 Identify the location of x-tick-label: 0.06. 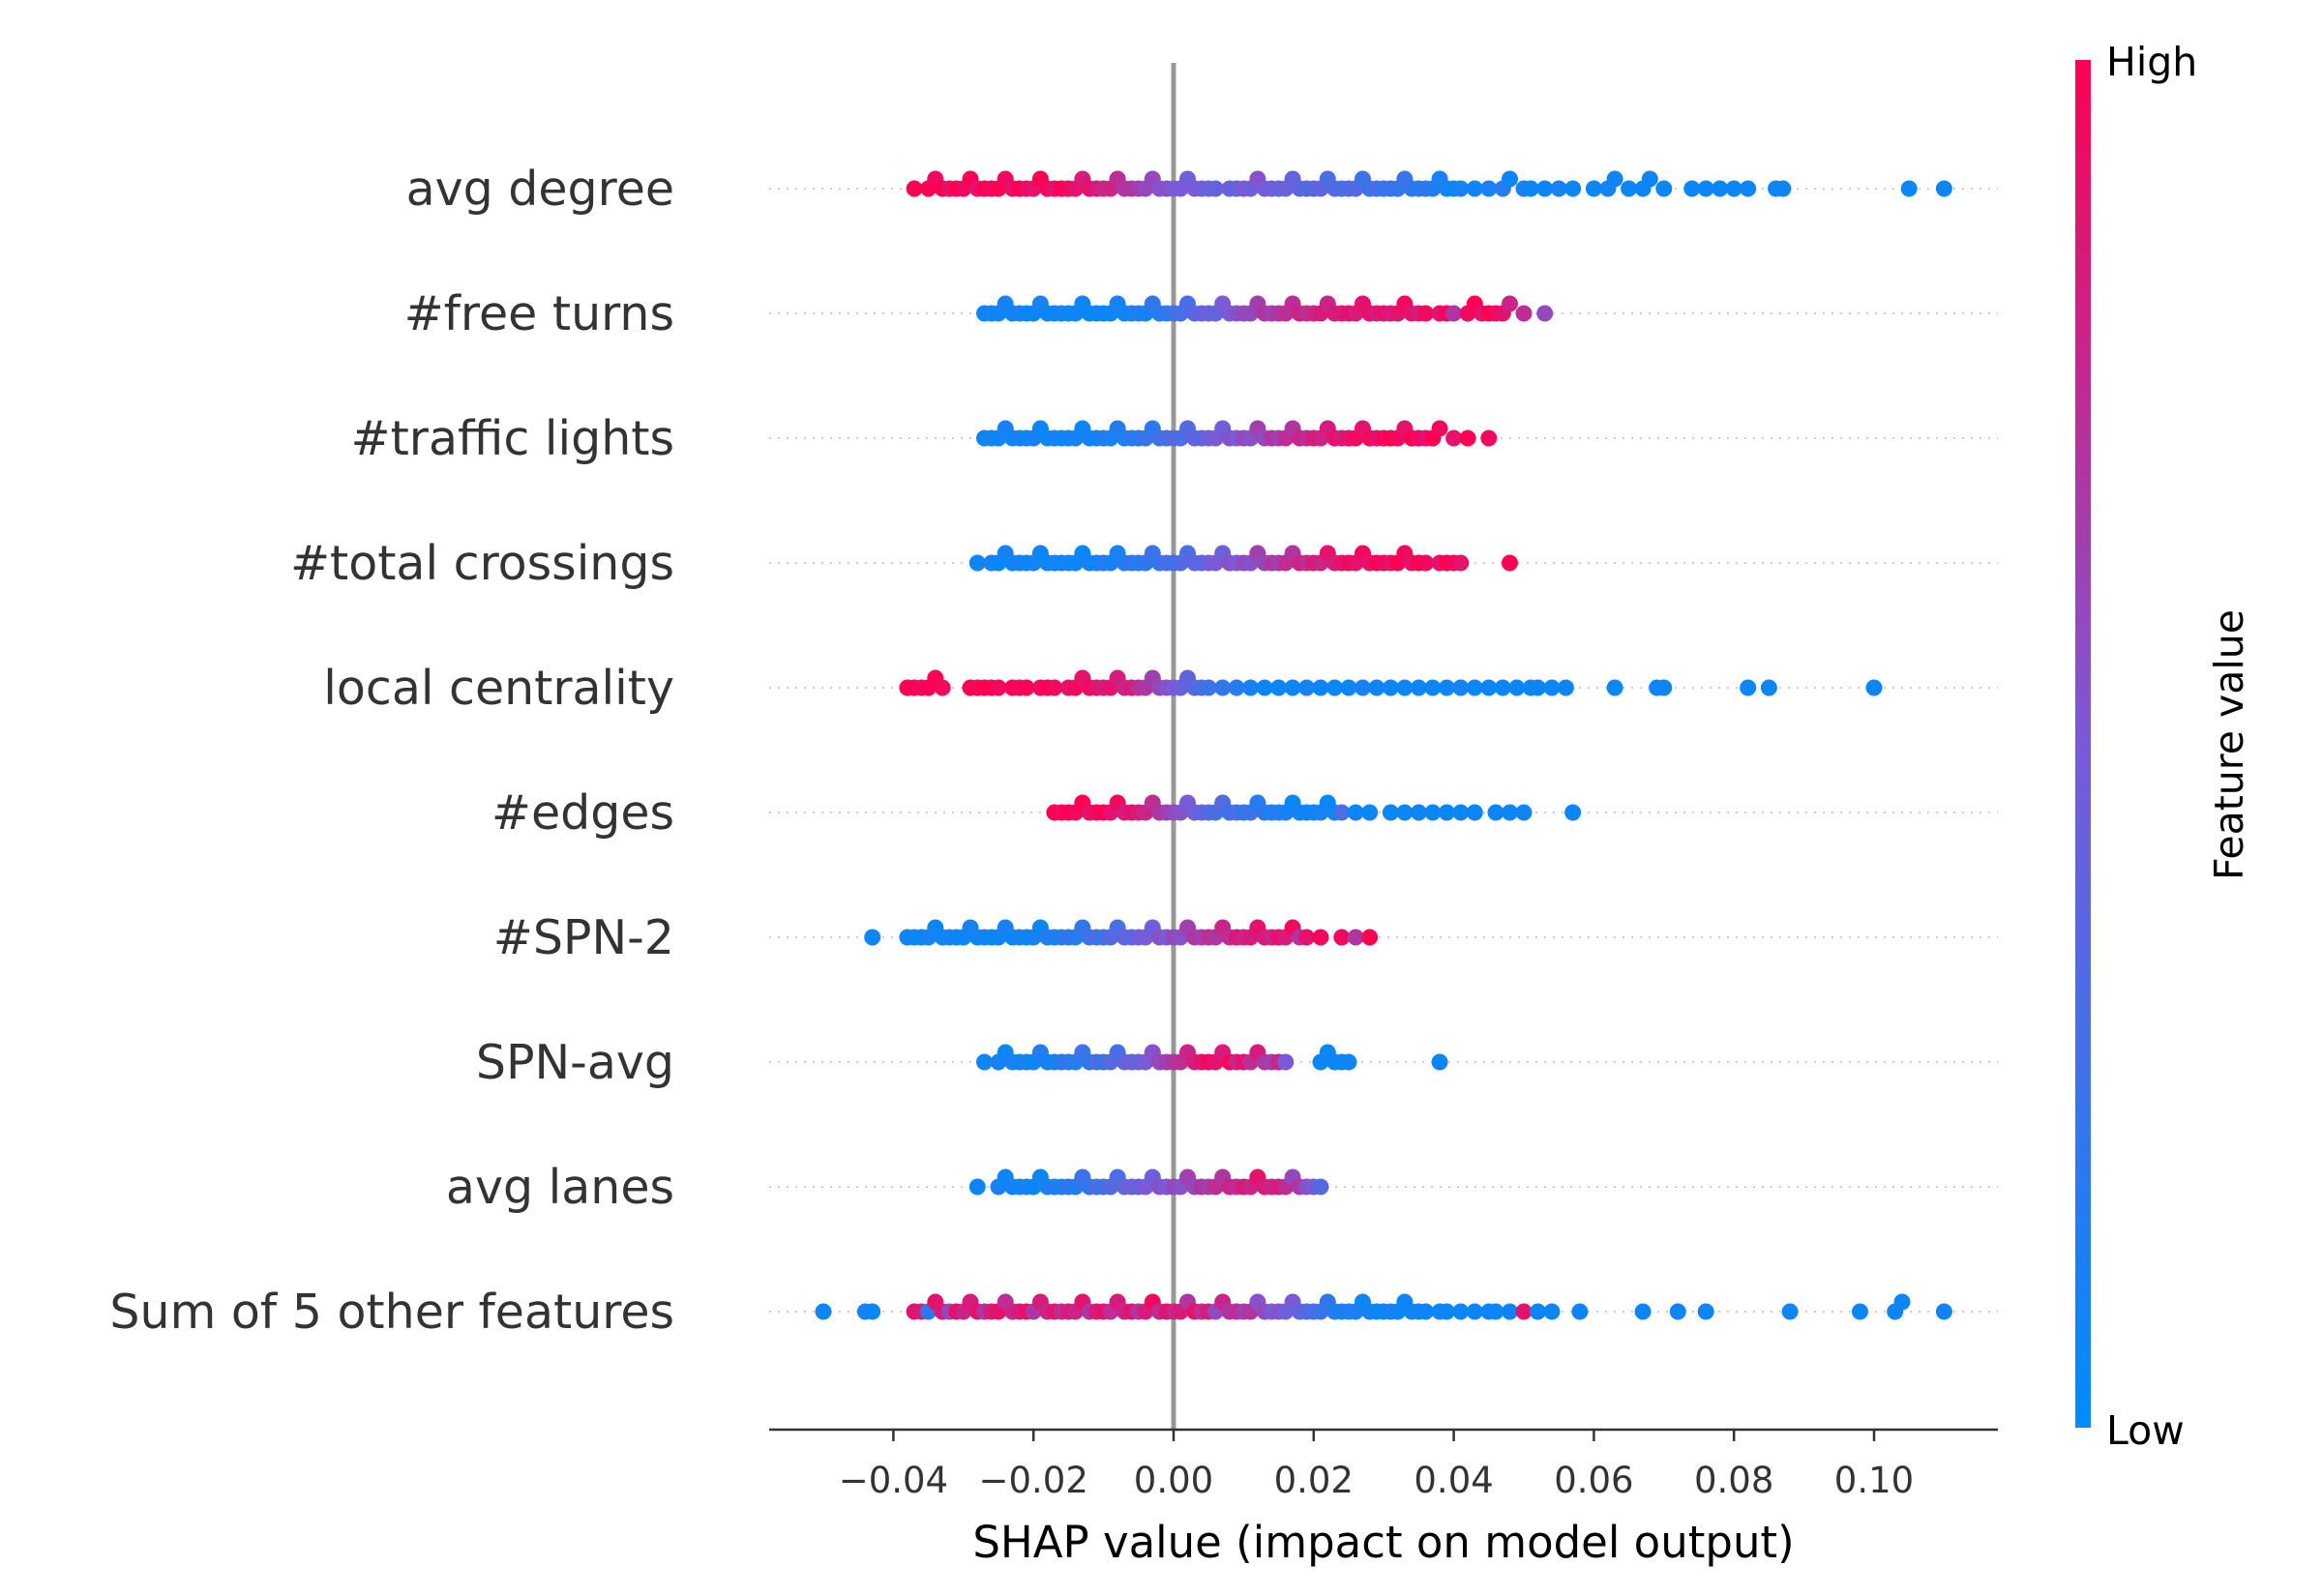
(1593, 1480).